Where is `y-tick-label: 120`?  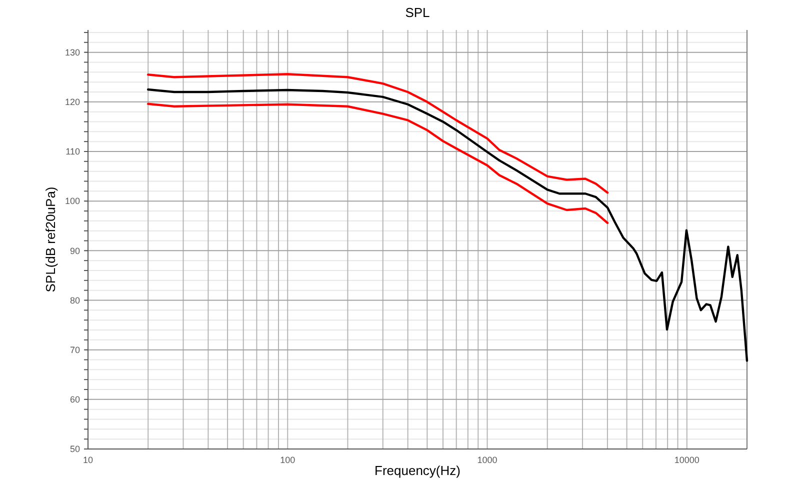 y-tick-label: 120 is located at coordinates (72, 102).